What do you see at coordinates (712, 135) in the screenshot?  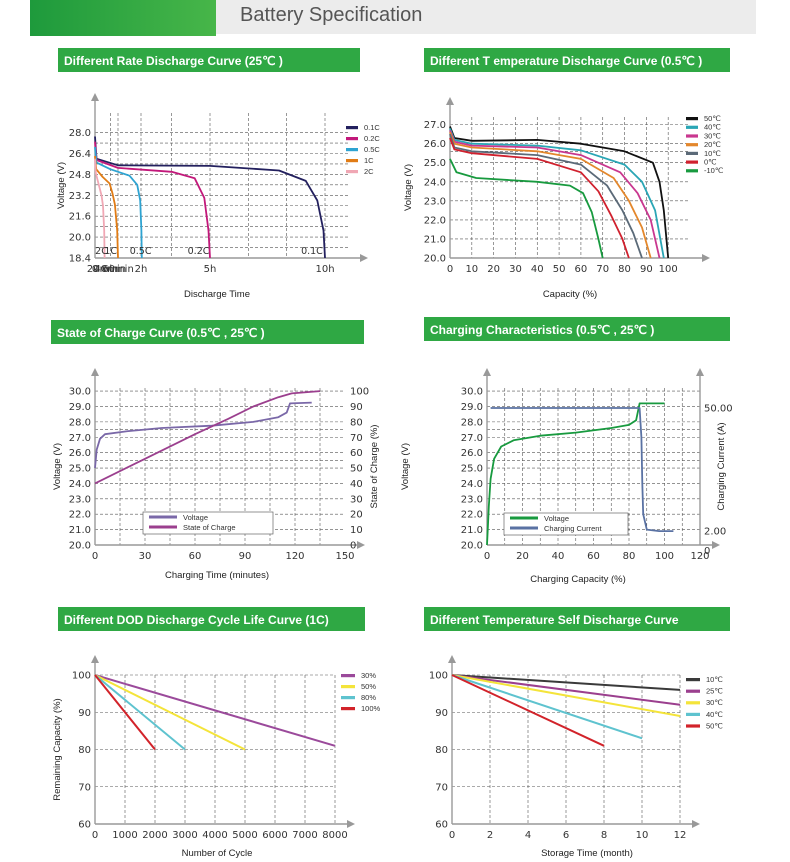 I see `legend-label: 30℃` at bounding box center [712, 135].